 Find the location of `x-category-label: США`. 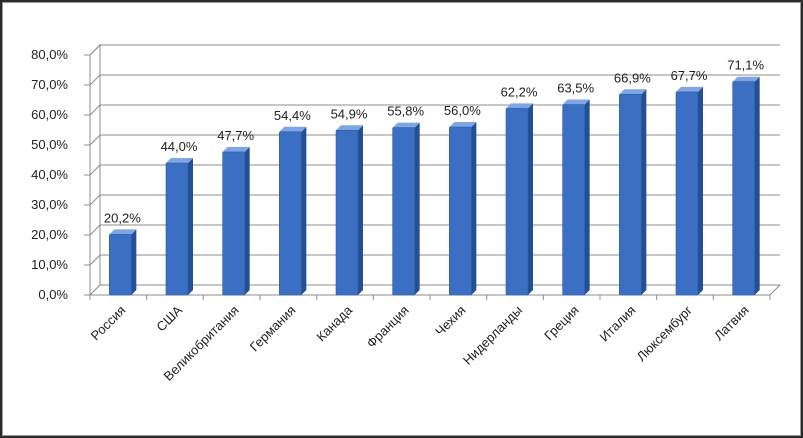

x-category-label: США is located at coordinates (169, 318).